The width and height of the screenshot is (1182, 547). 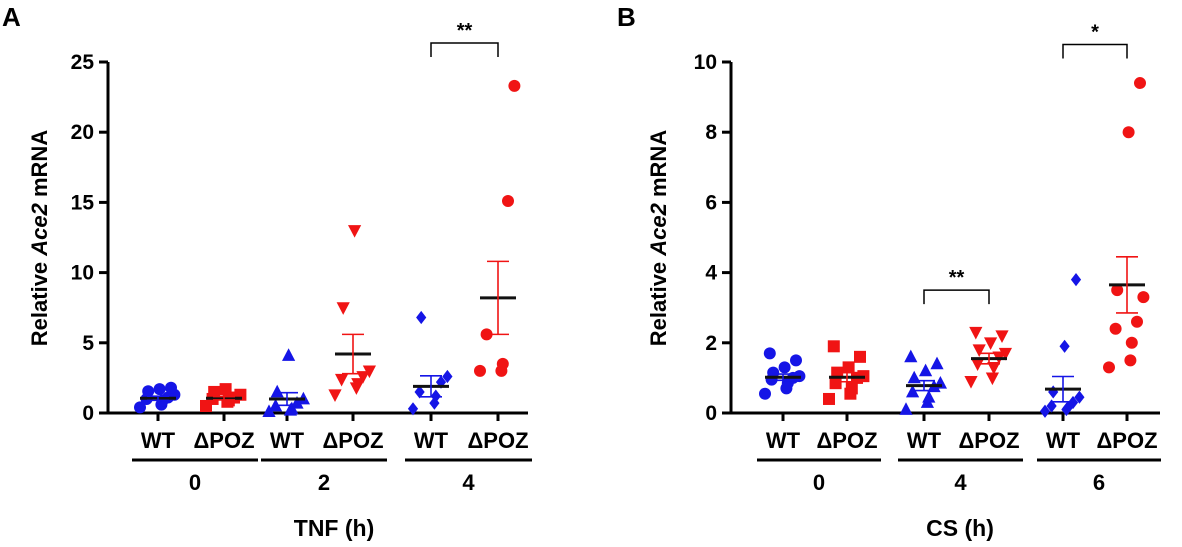 What do you see at coordinates (711, 273) in the screenshot?
I see `y-tick-label: 4` at bounding box center [711, 273].